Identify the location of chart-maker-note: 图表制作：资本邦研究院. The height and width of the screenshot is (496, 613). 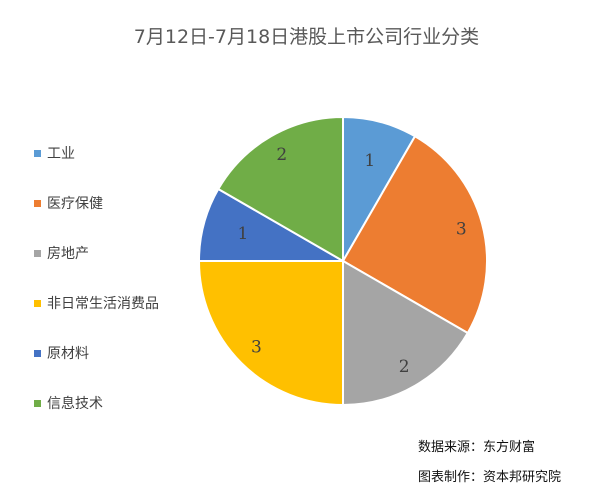
(490, 477).